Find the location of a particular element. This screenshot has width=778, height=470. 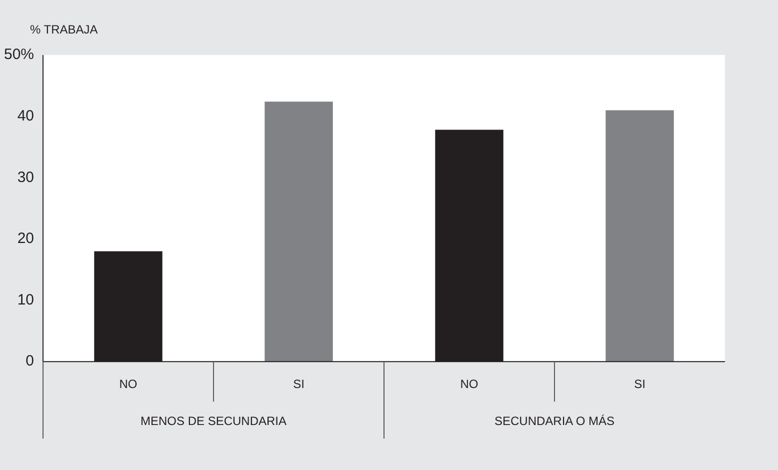

y-tick-label: 50% is located at coordinates (19, 55).